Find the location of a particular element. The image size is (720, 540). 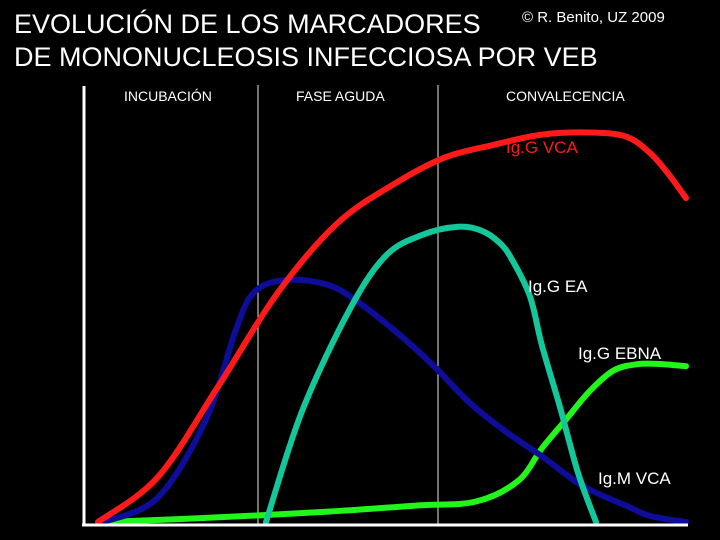

series-label-ig-g-ea: Ig.G EA is located at coordinates (558, 286).